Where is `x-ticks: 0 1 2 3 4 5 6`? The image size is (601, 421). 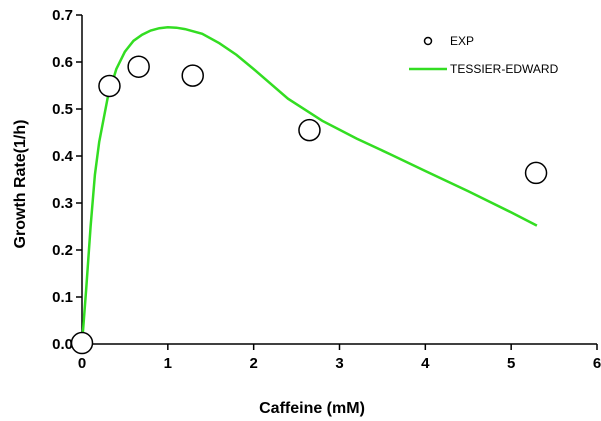 x-ticks: 0 1 2 3 4 5 6 is located at coordinates (339, 358).